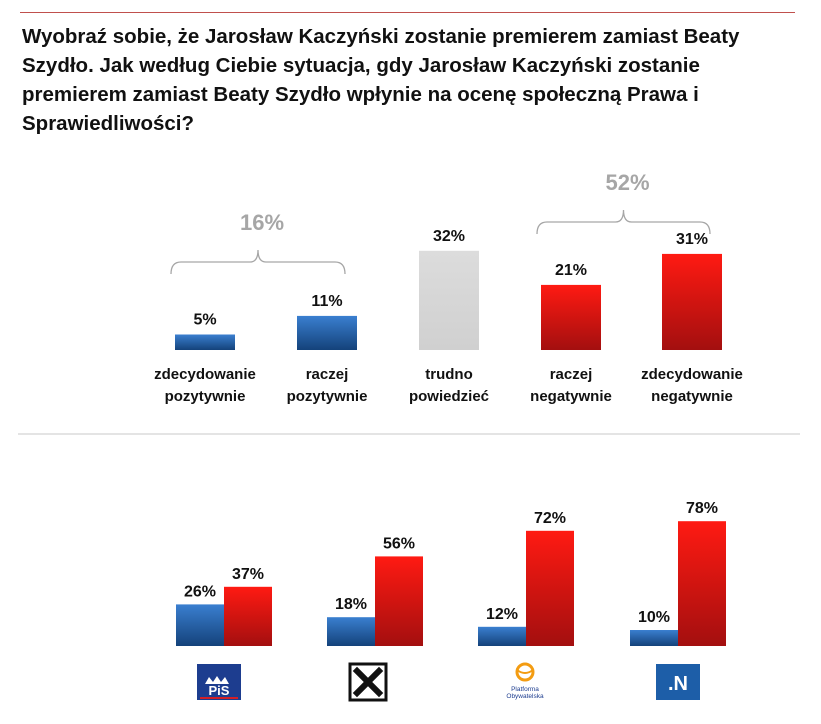 This screenshot has width=821, height=724. What do you see at coordinates (327, 396) in the screenshot?
I see `category-label-1-1: pozytywnie` at bounding box center [327, 396].